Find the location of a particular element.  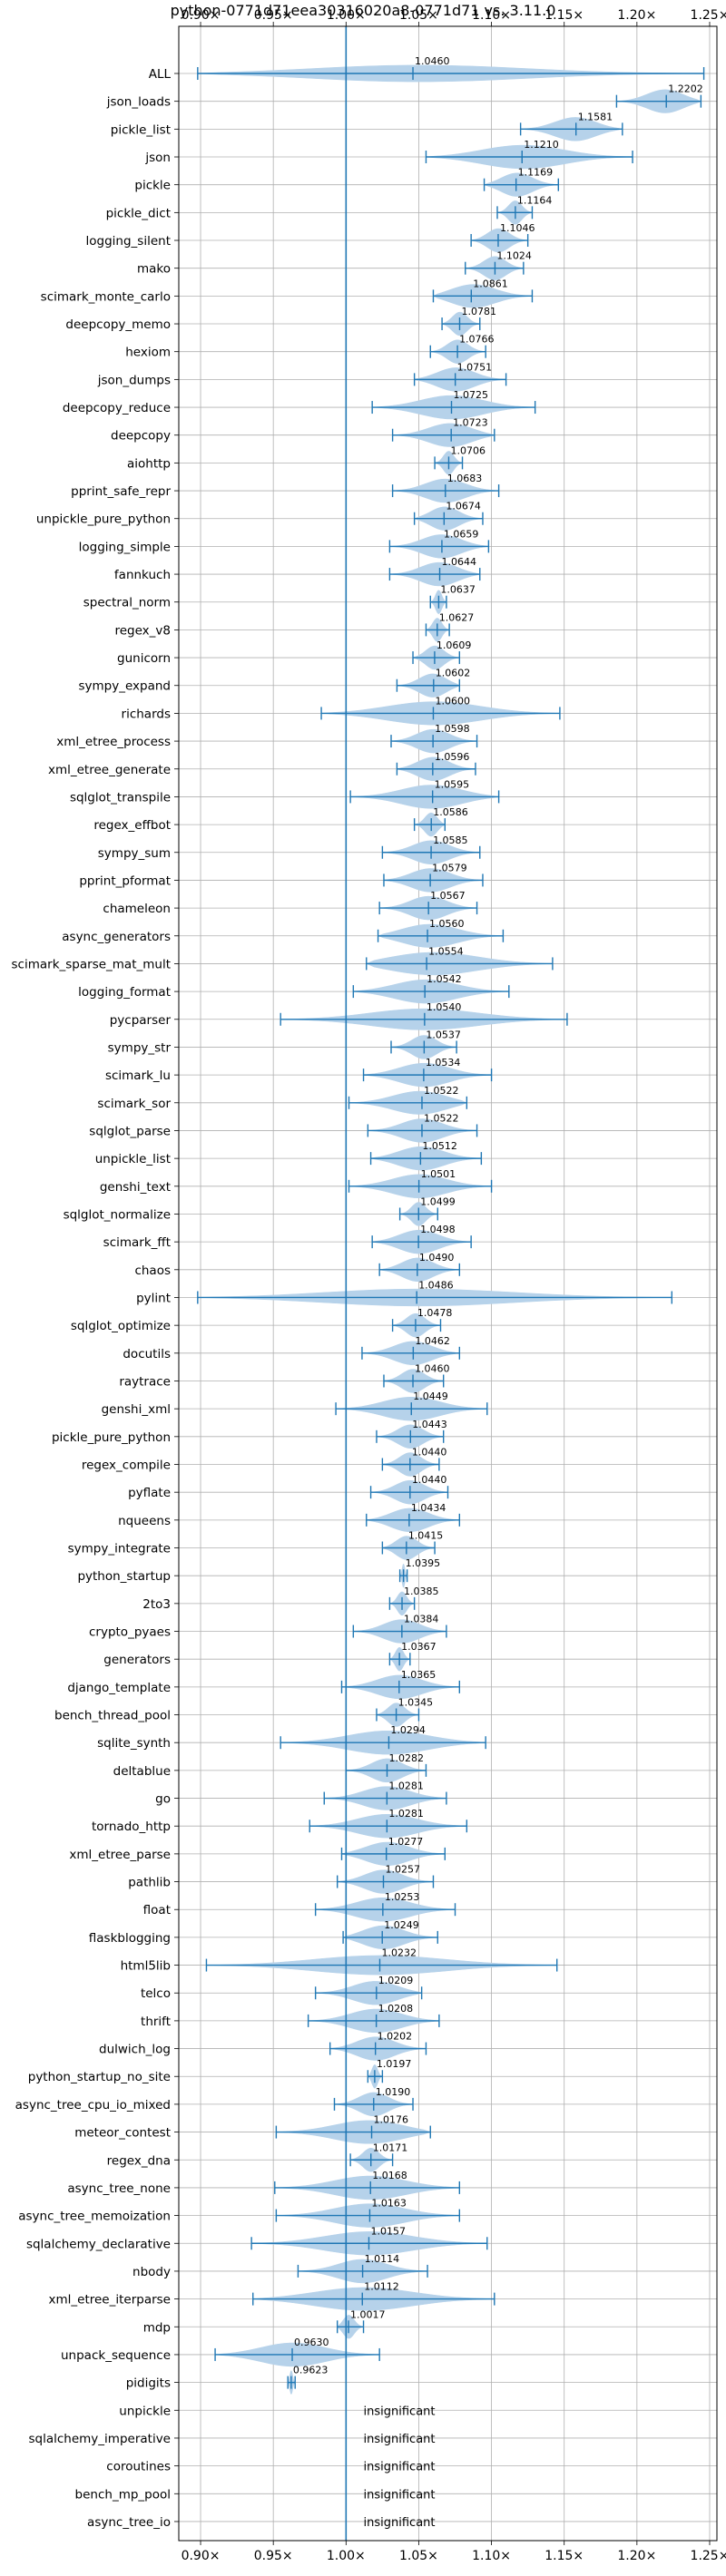

value-label: 1.0554 is located at coordinates (446, 951).